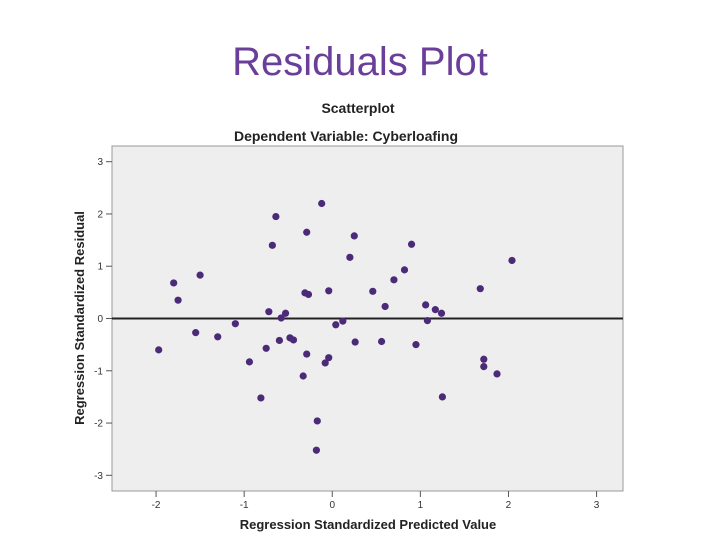 The image size is (720, 540). I want to click on y-tick-label: 3, so click(100, 162).